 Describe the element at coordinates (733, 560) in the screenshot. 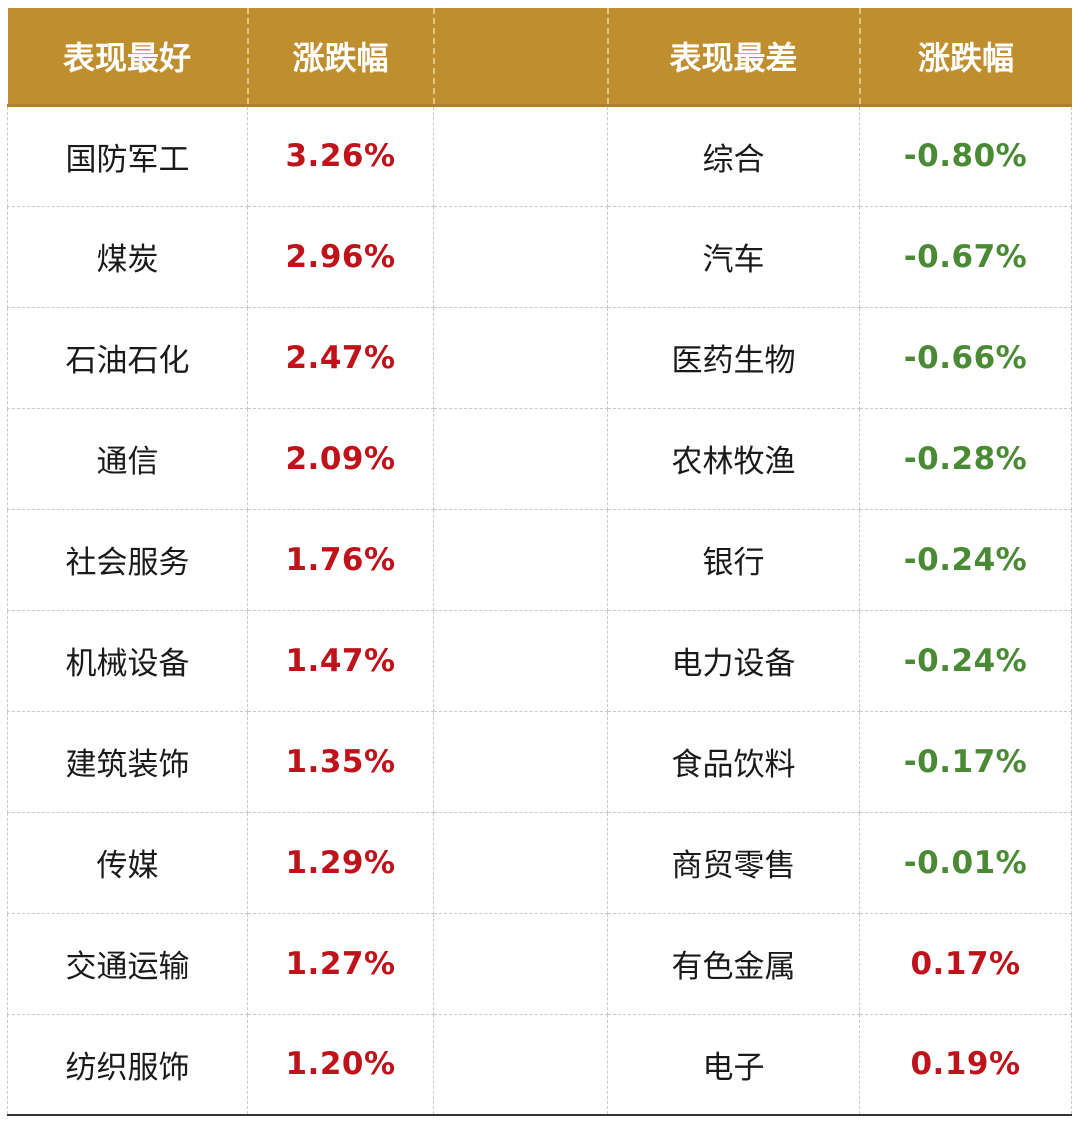

I see `worst-sector-name: 银行` at that location.